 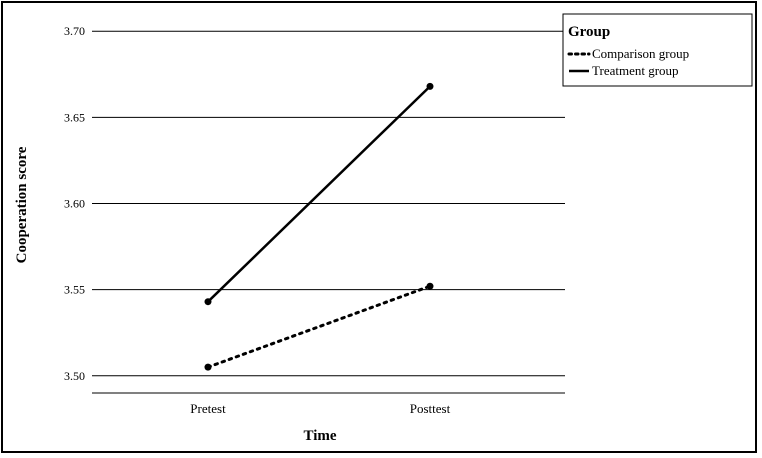 I want to click on x-axis-title: Time, so click(x=319, y=436).